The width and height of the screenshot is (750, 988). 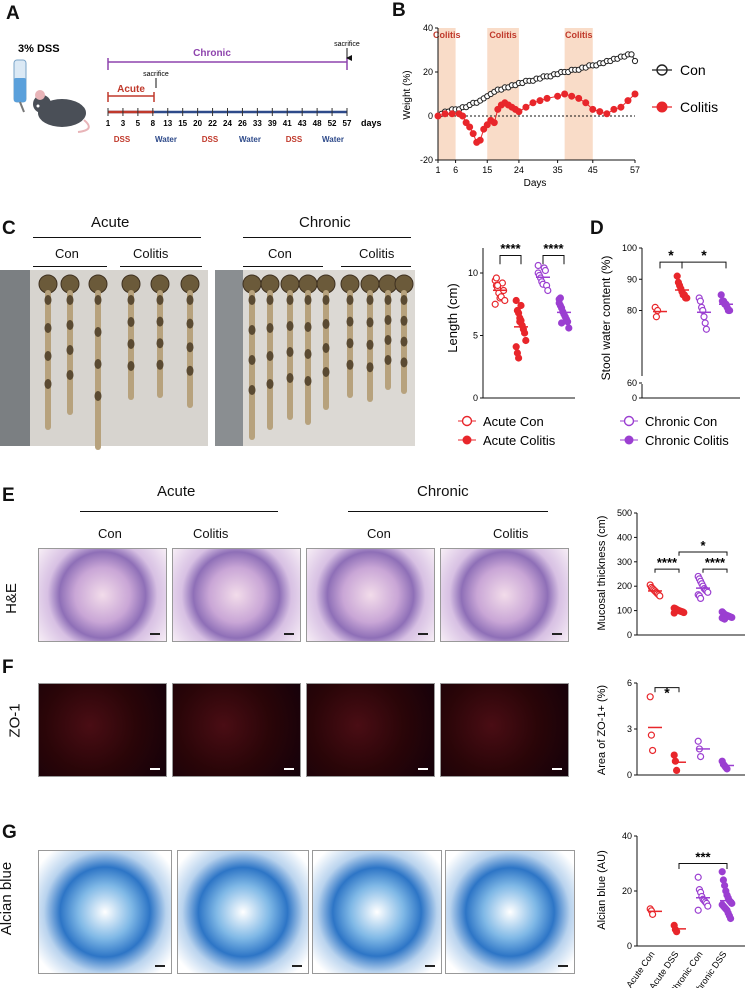 What do you see at coordinates (511, 533) in the screenshot?
I see `e-col-colitis2: Colitis` at bounding box center [511, 533].